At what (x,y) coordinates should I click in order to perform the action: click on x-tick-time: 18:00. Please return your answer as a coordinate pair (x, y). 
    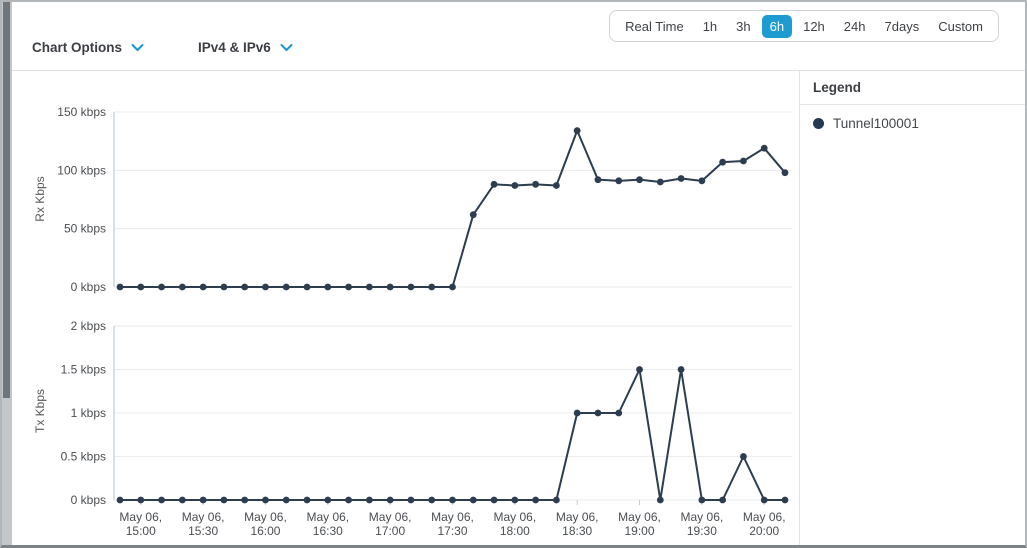
    Looking at the image, I should click on (515, 531).